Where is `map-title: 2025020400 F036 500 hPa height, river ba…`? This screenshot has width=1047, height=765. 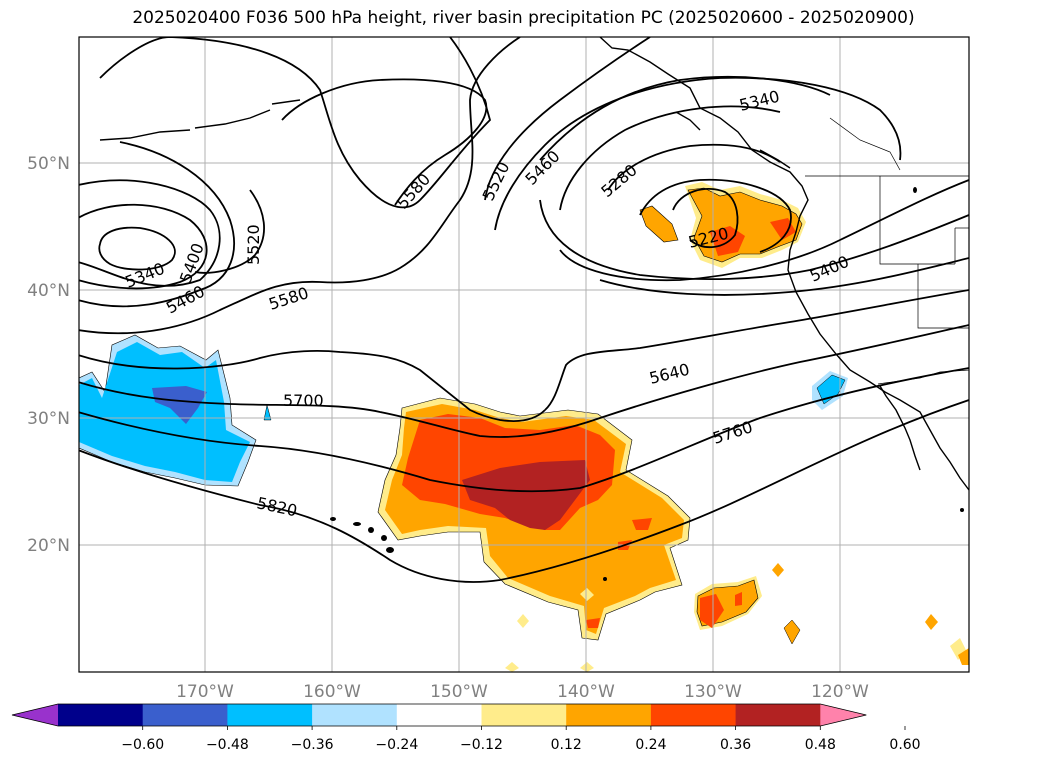
map-title: 2025020400 F036 500 hPa height, river ba… is located at coordinates (523, 18).